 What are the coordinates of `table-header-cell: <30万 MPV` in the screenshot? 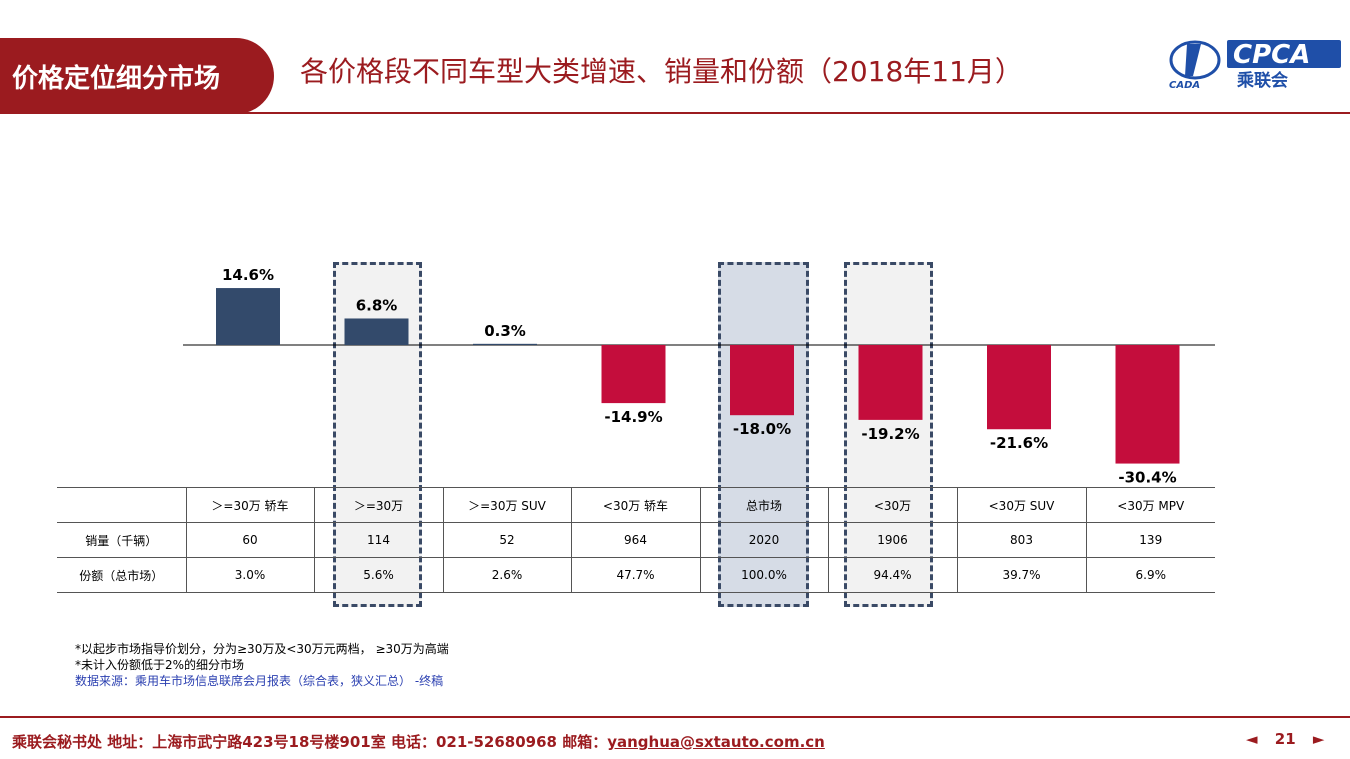 It's located at (1151, 505).